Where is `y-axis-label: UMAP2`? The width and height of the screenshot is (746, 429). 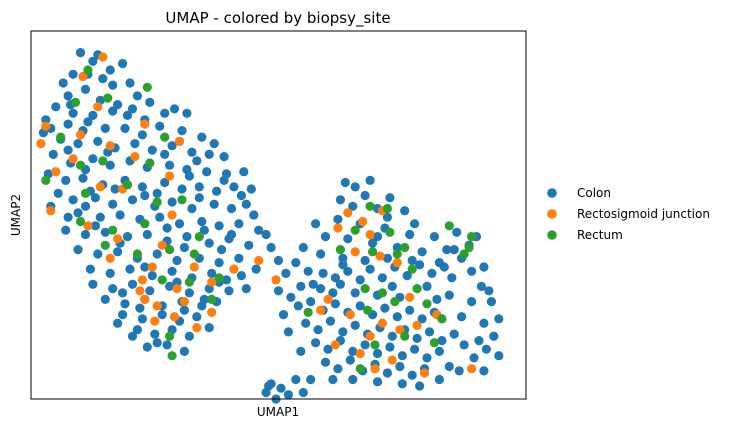 y-axis-label: UMAP2 is located at coordinates (16, 215).